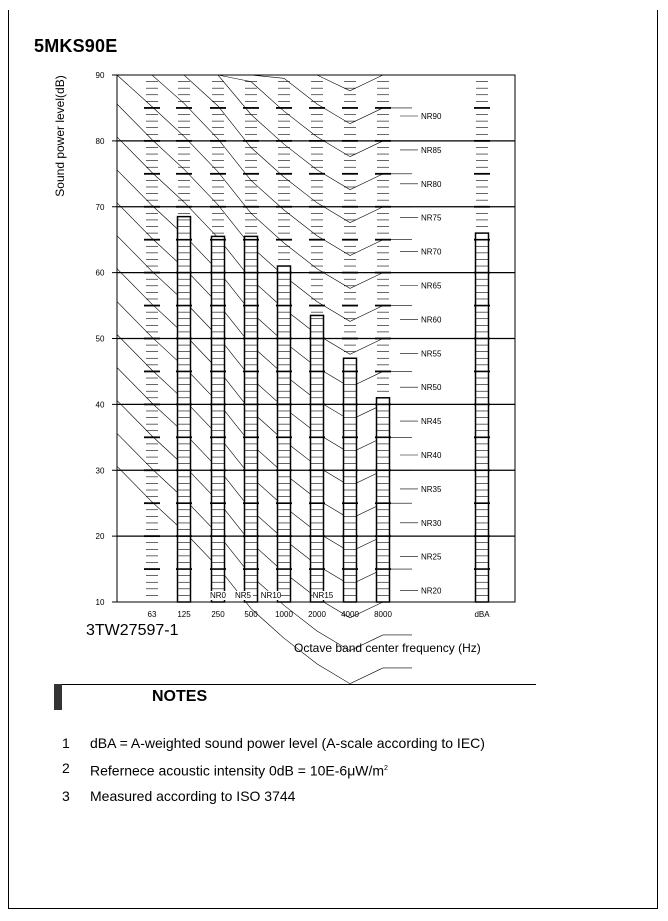 This screenshot has width=668, height=921. Describe the element at coordinates (100, 470) in the screenshot. I see `y-tick-label: 30` at that location.